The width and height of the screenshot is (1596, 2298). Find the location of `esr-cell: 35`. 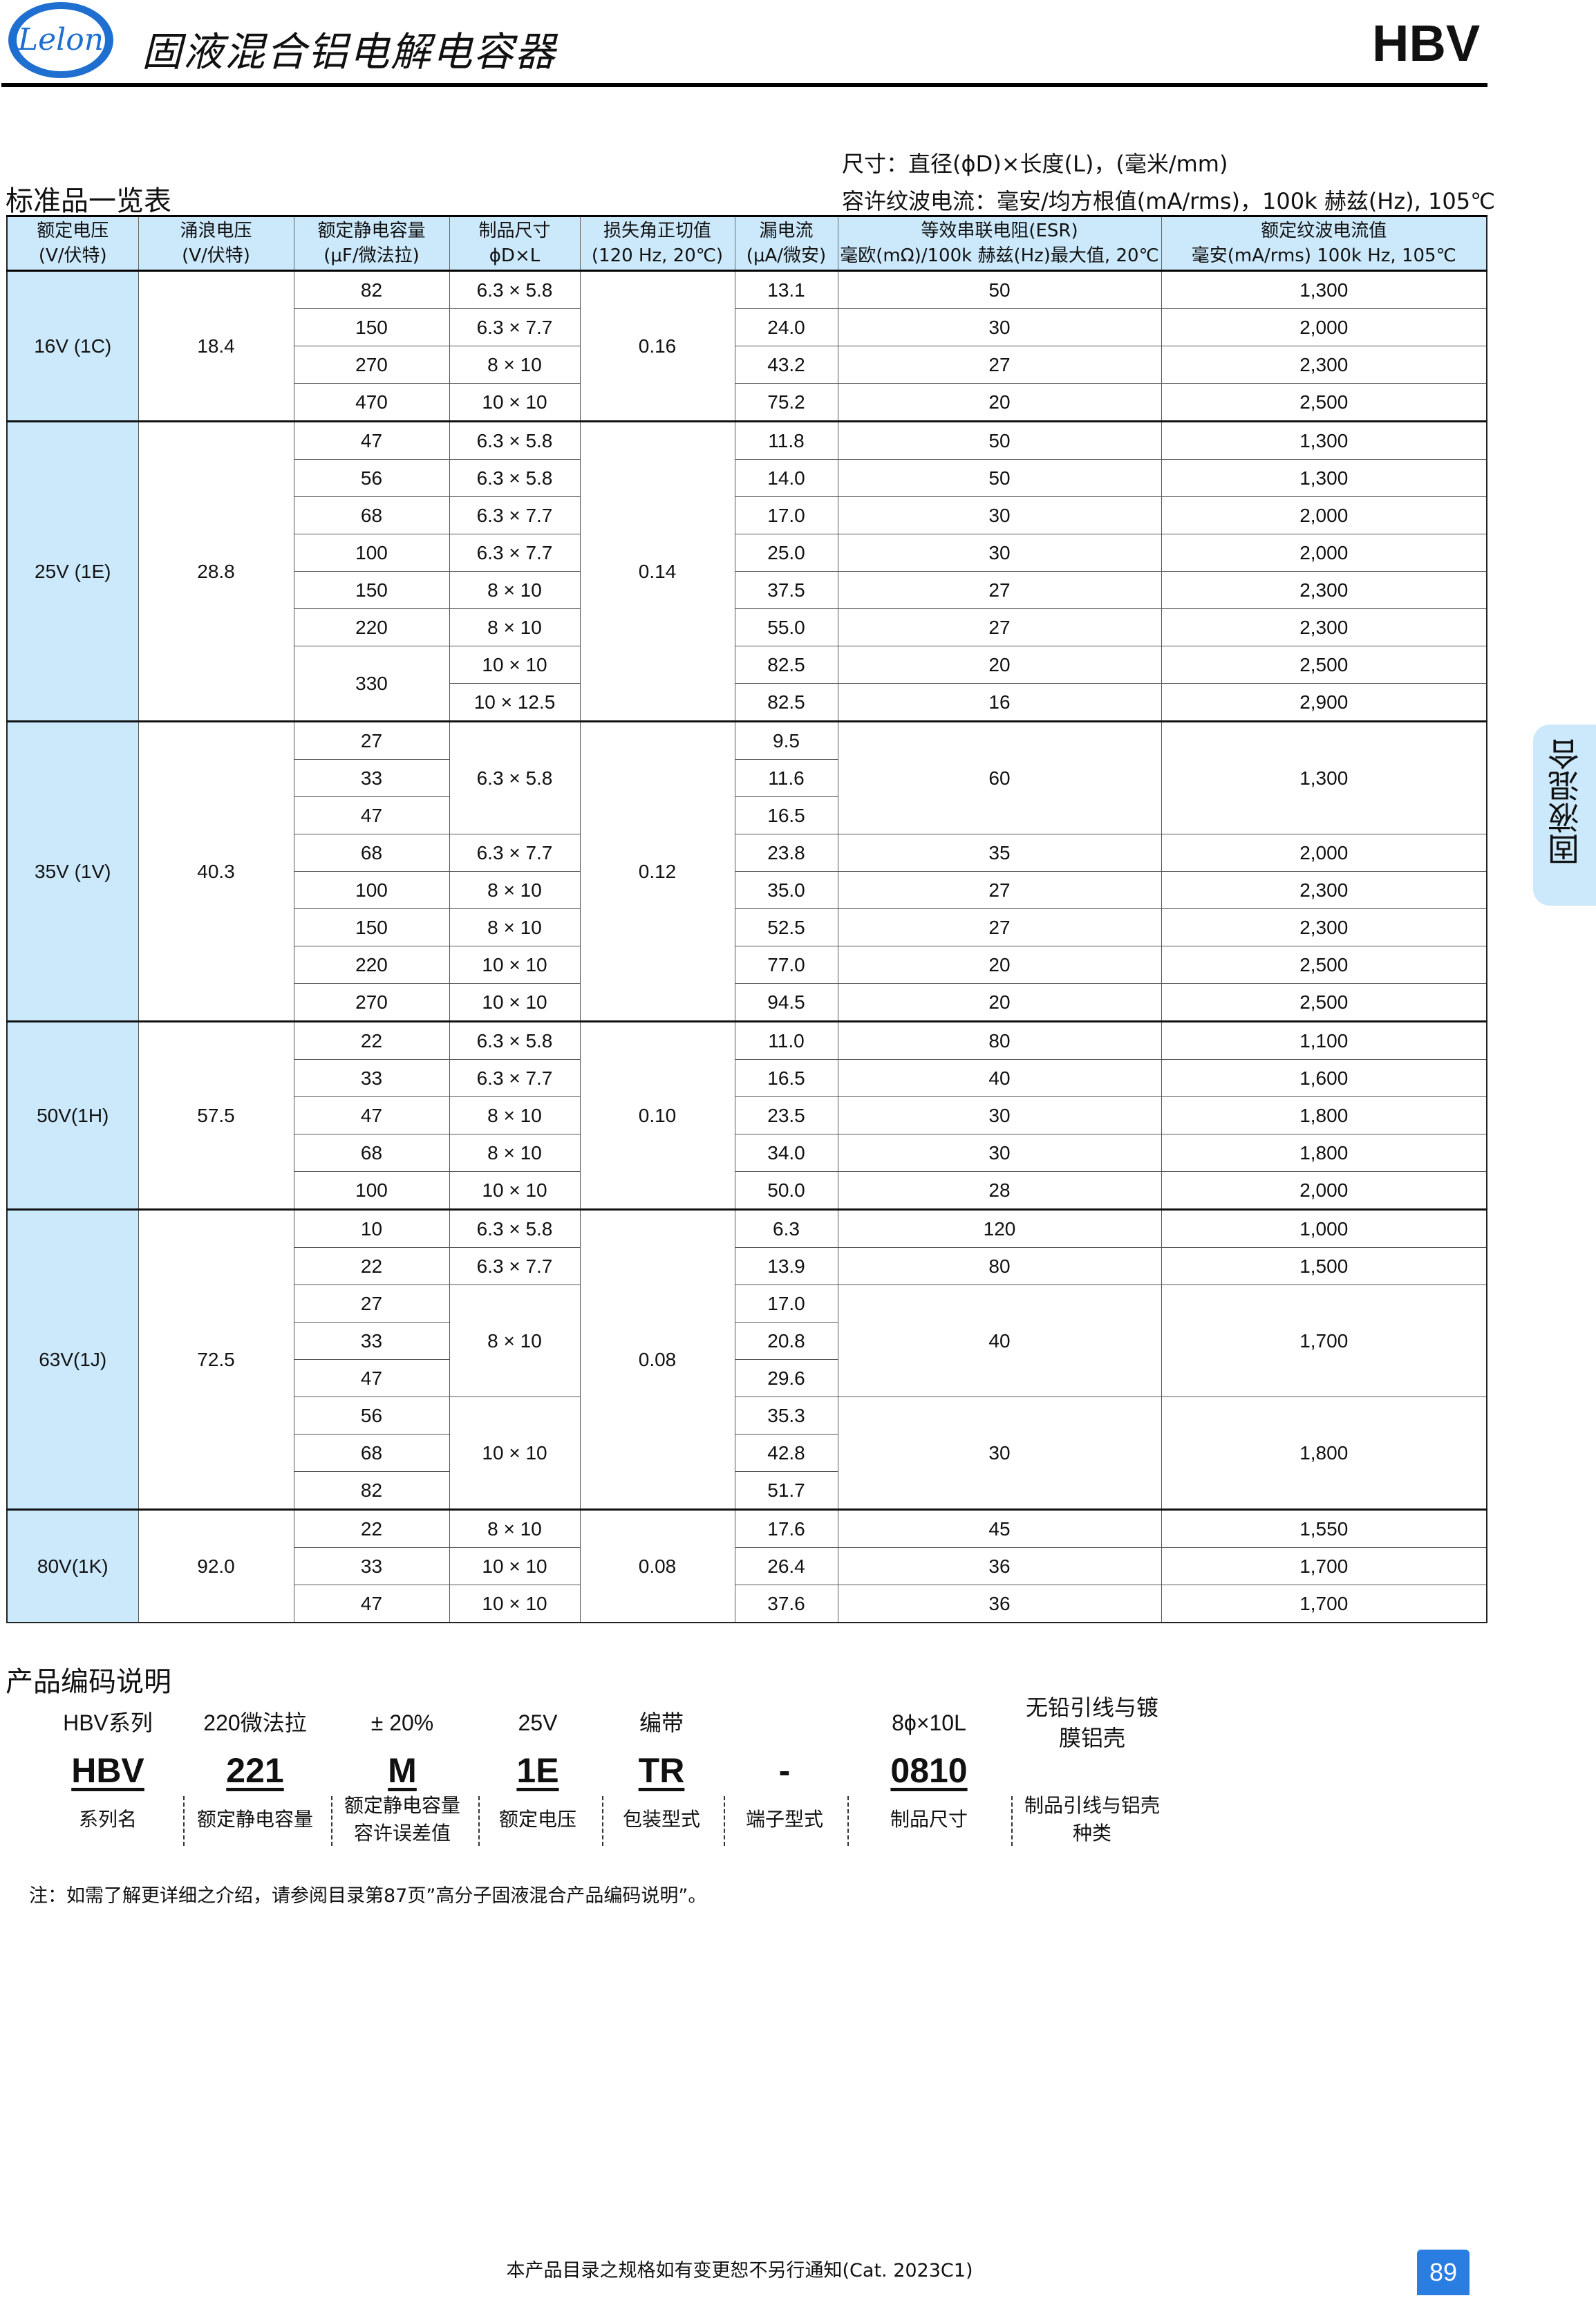

esr-cell: 35 is located at coordinates (1000, 853).